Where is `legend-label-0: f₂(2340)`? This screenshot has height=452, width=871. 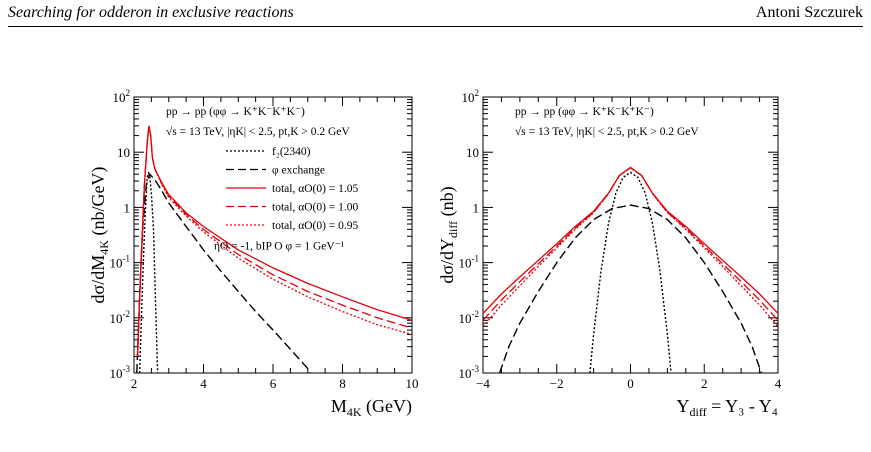 legend-label-0: f₂(2340) is located at coordinates (291, 152).